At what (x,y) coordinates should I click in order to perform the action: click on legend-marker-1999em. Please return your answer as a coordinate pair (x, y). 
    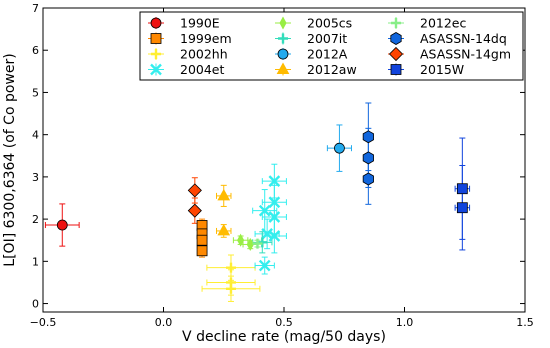
    Looking at the image, I should click on (156, 38).